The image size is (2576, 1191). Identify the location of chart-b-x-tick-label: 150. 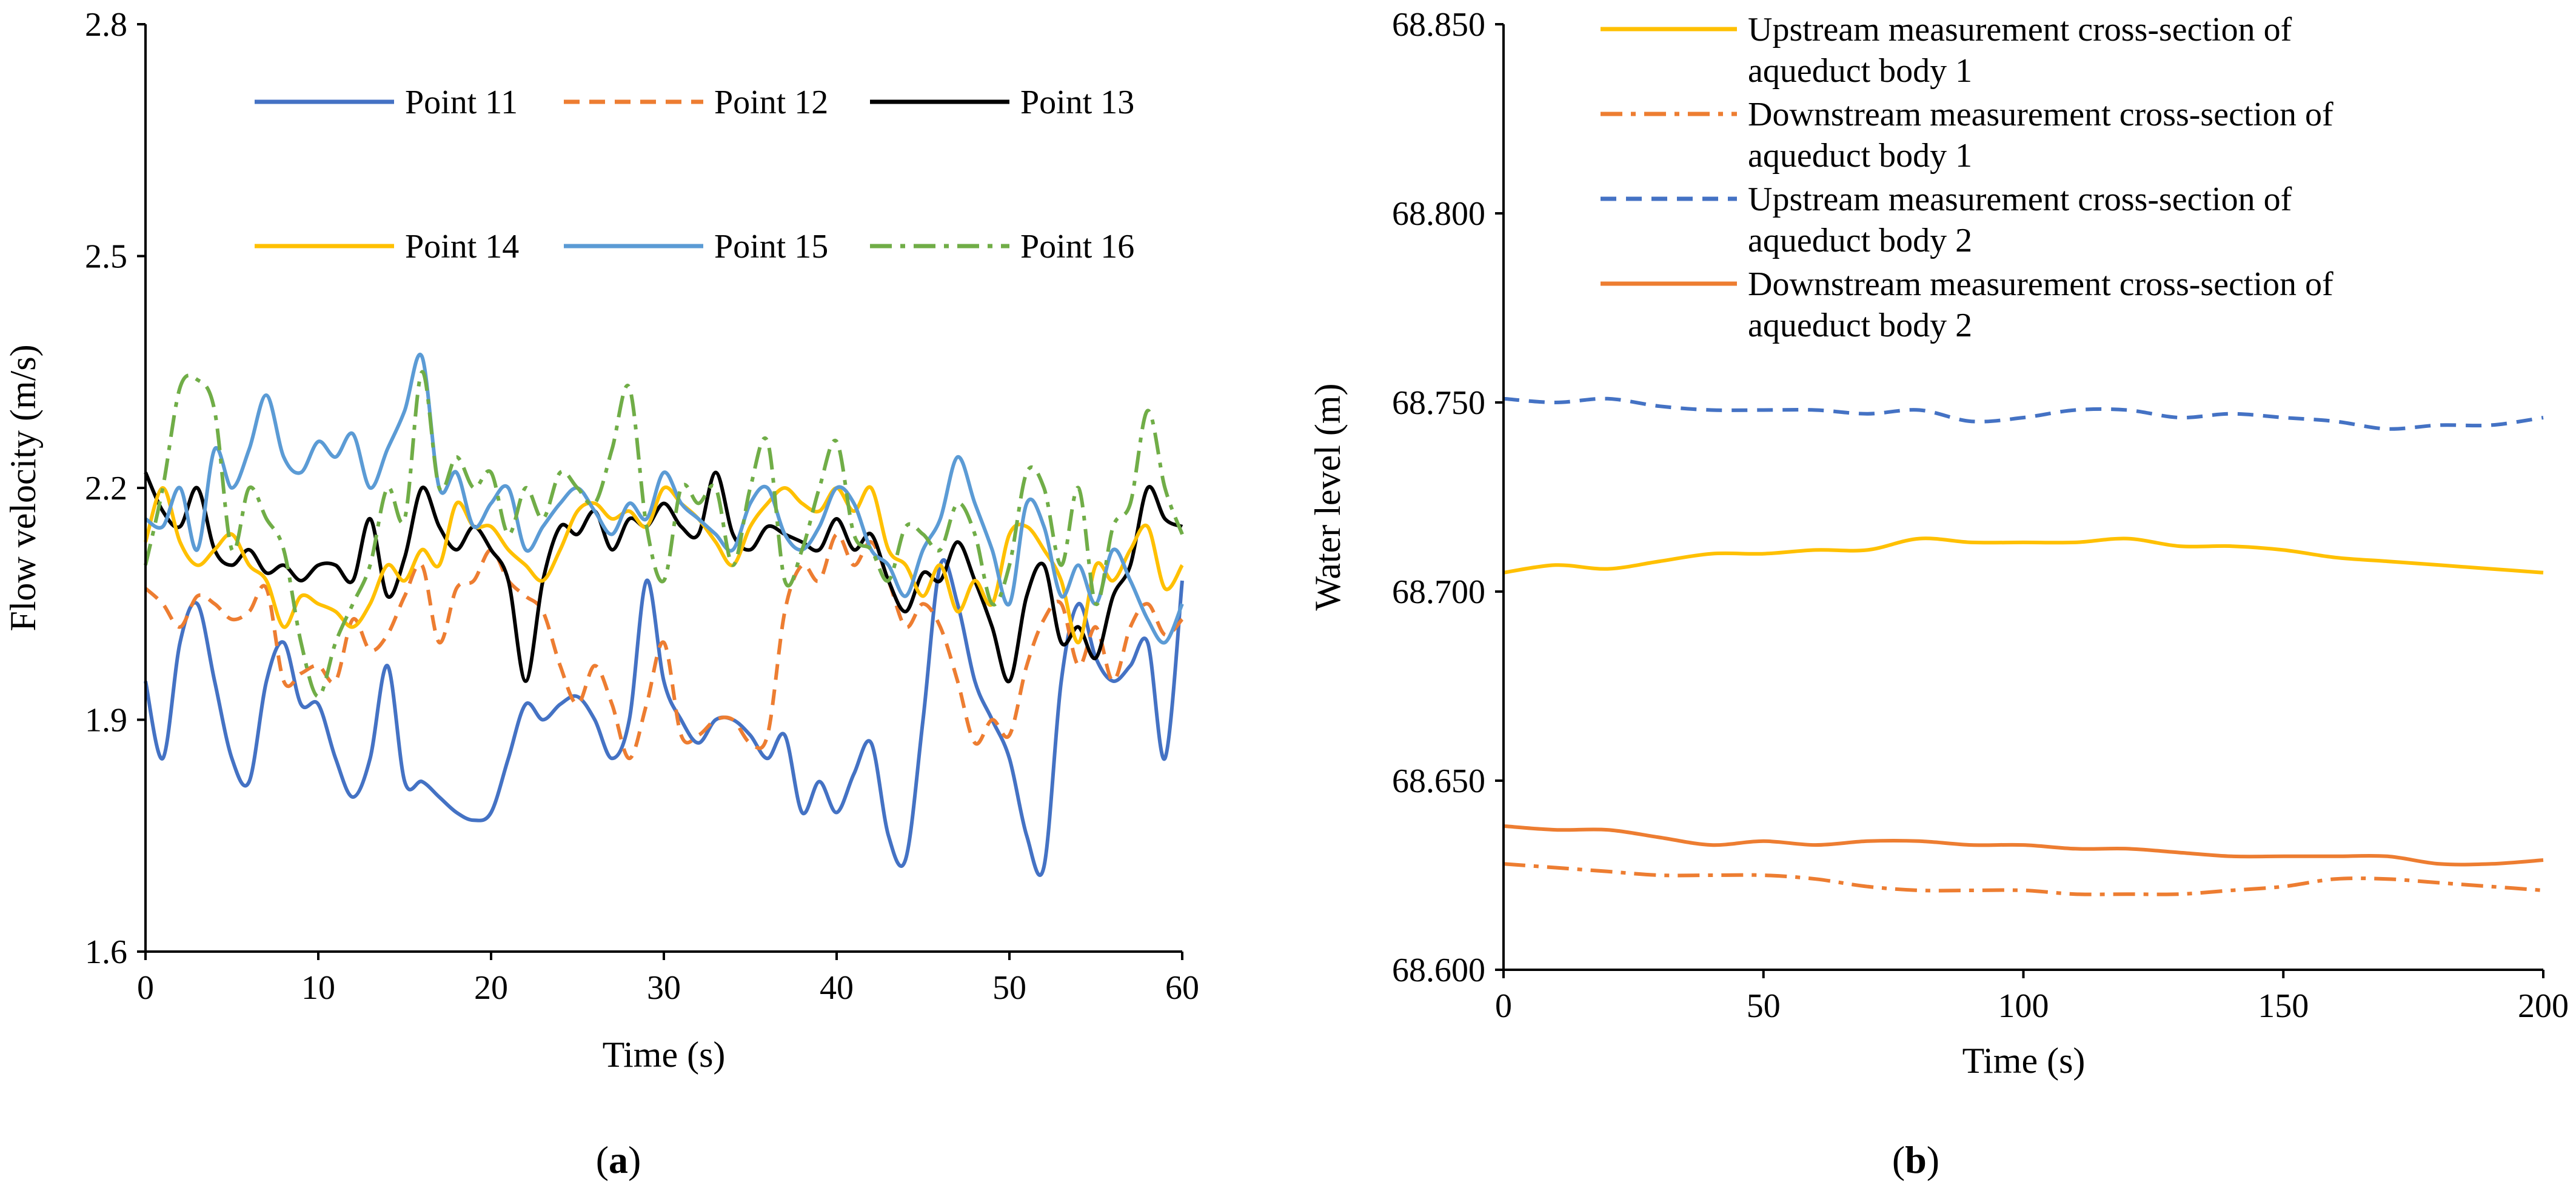
(2283, 1006).